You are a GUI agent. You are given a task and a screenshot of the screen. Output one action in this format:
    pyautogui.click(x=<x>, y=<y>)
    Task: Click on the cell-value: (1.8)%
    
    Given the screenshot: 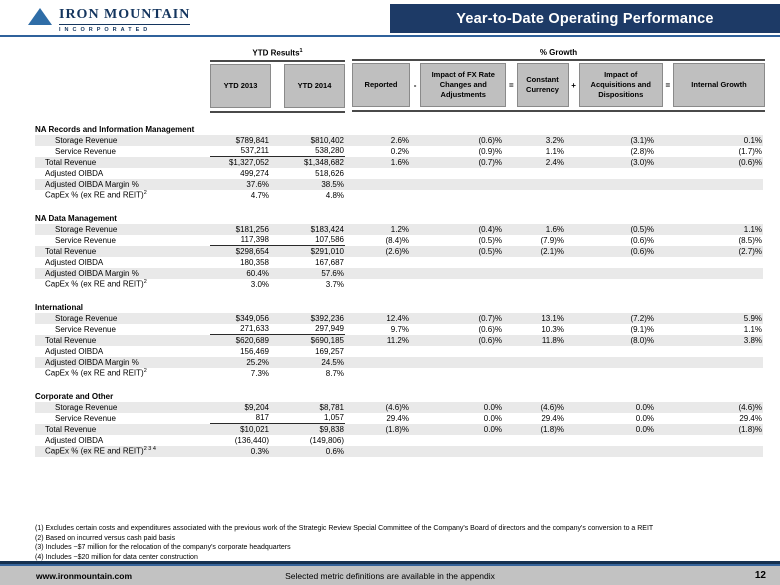 What is the action you would take?
    pyautogui.click(x=552, y=429)
    